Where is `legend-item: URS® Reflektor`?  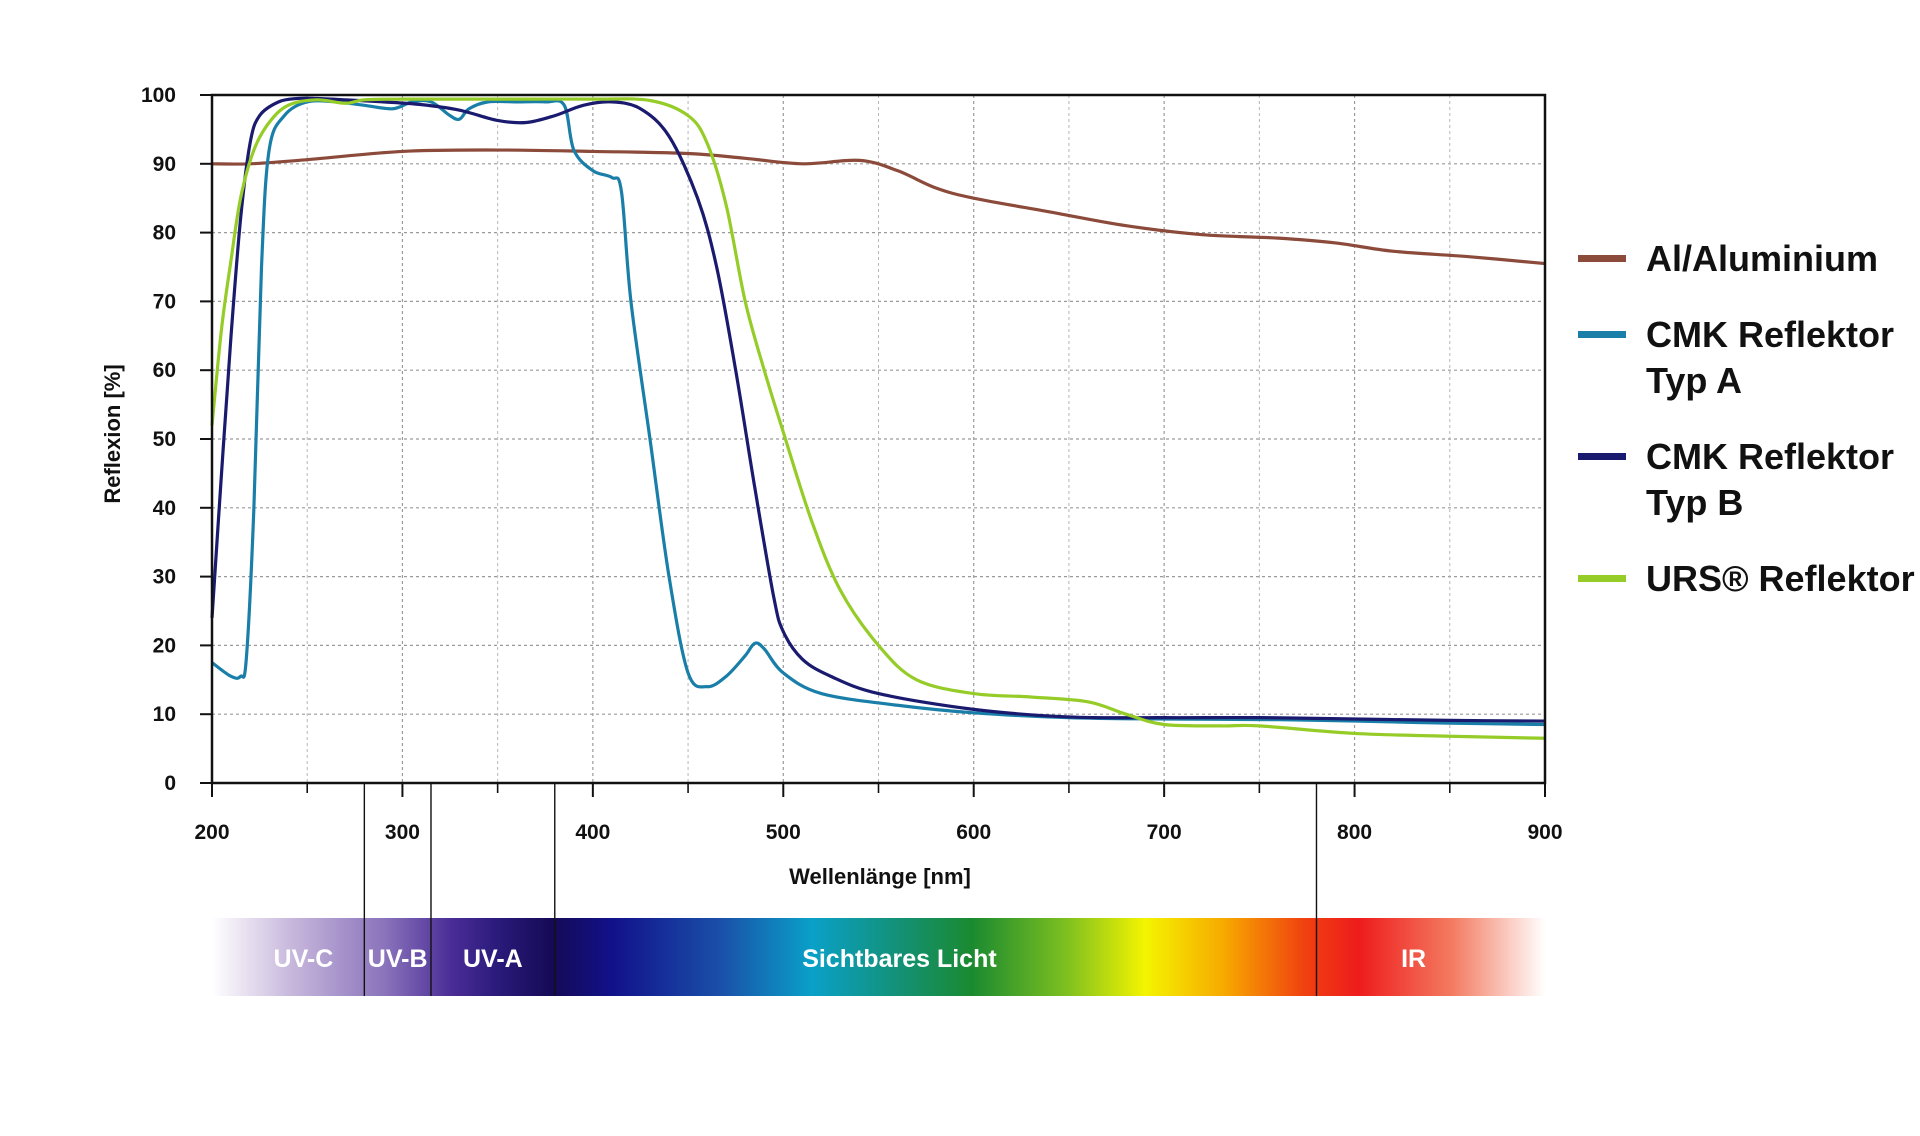 legend-item: URS® Reflektor is located at coordinates (1748, 579).